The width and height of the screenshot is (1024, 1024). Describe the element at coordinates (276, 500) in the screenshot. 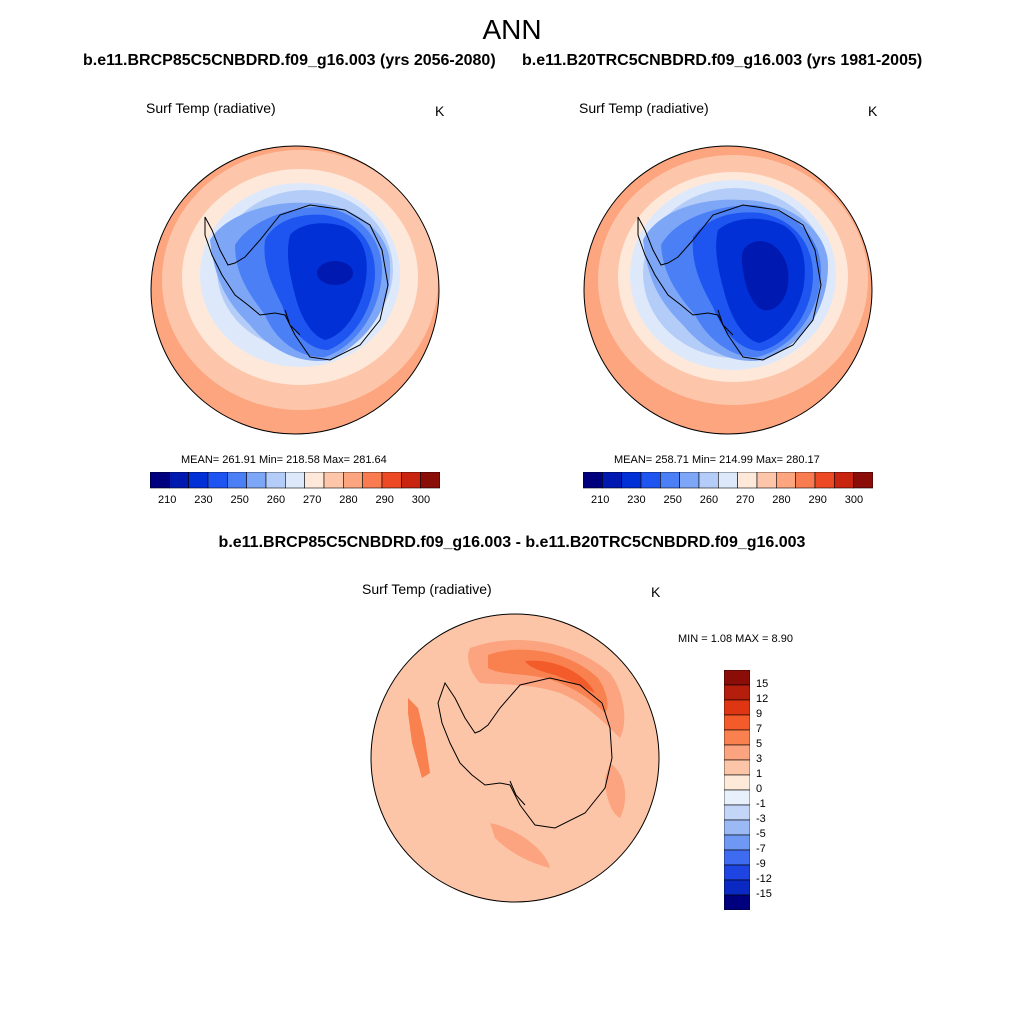

I see `panel1-colorbar-tick-label: 260` at that location.